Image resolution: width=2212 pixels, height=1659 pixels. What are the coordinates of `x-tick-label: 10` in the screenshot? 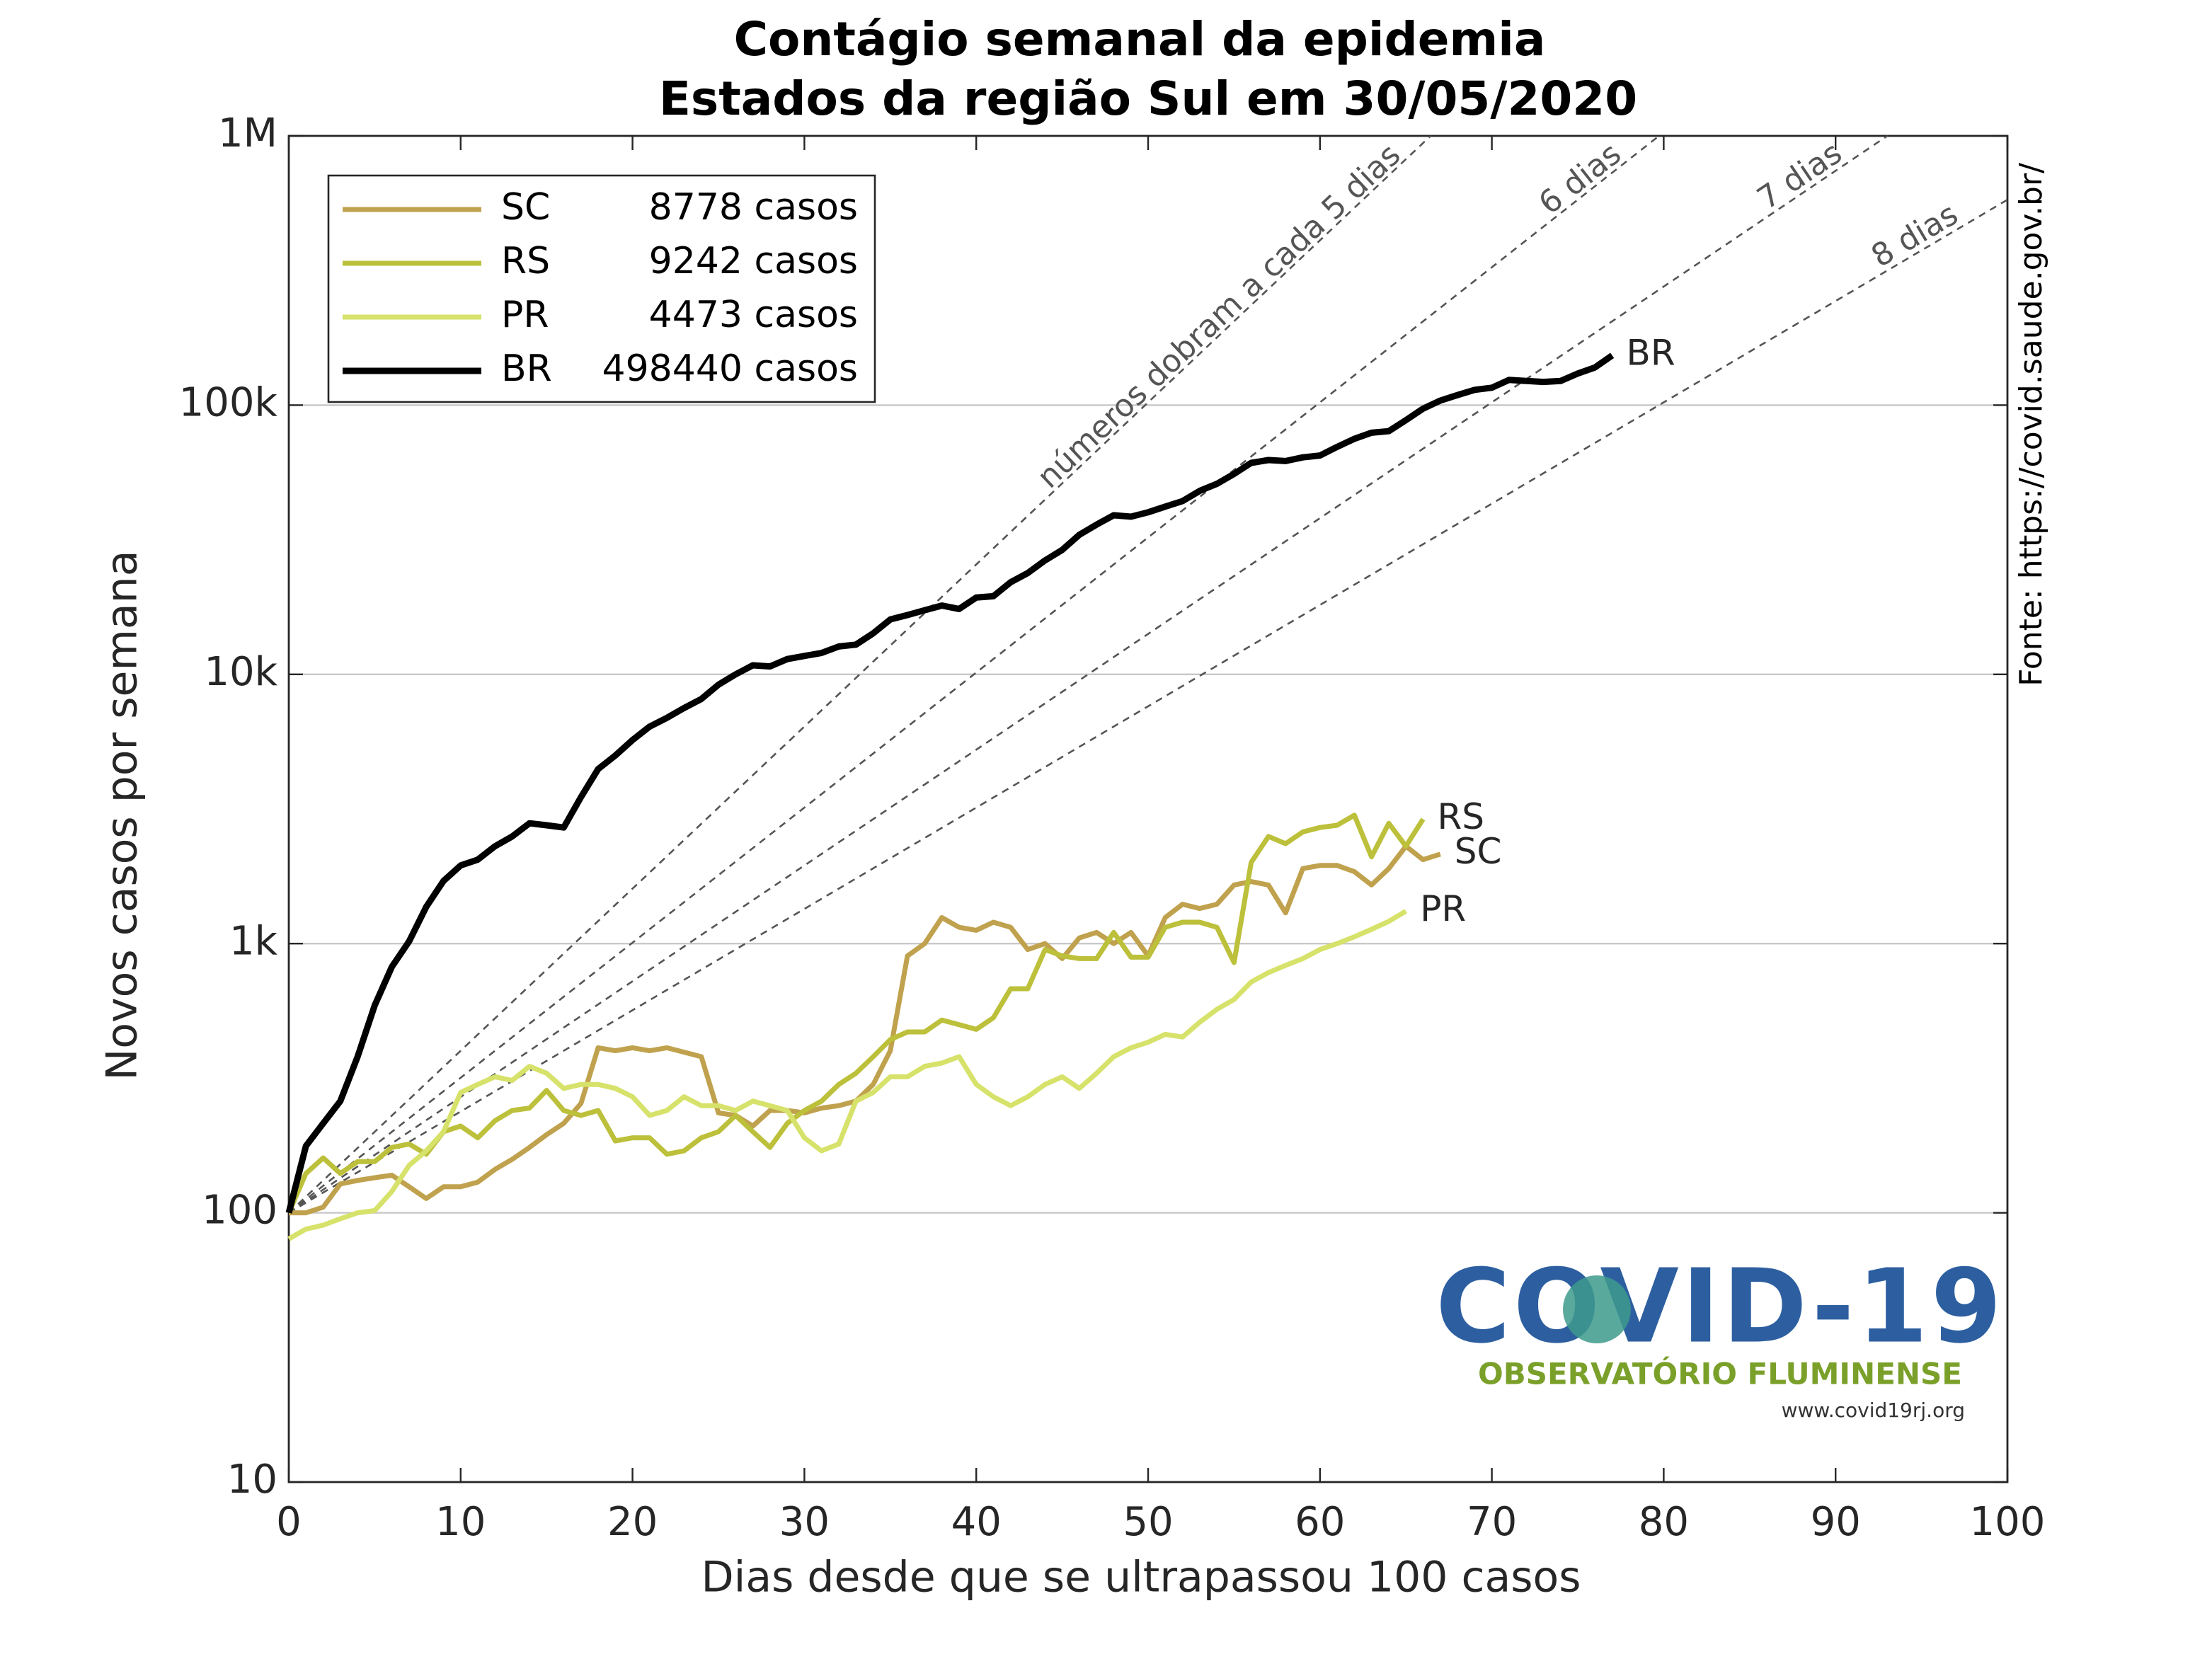 It's located at (460, 1522).